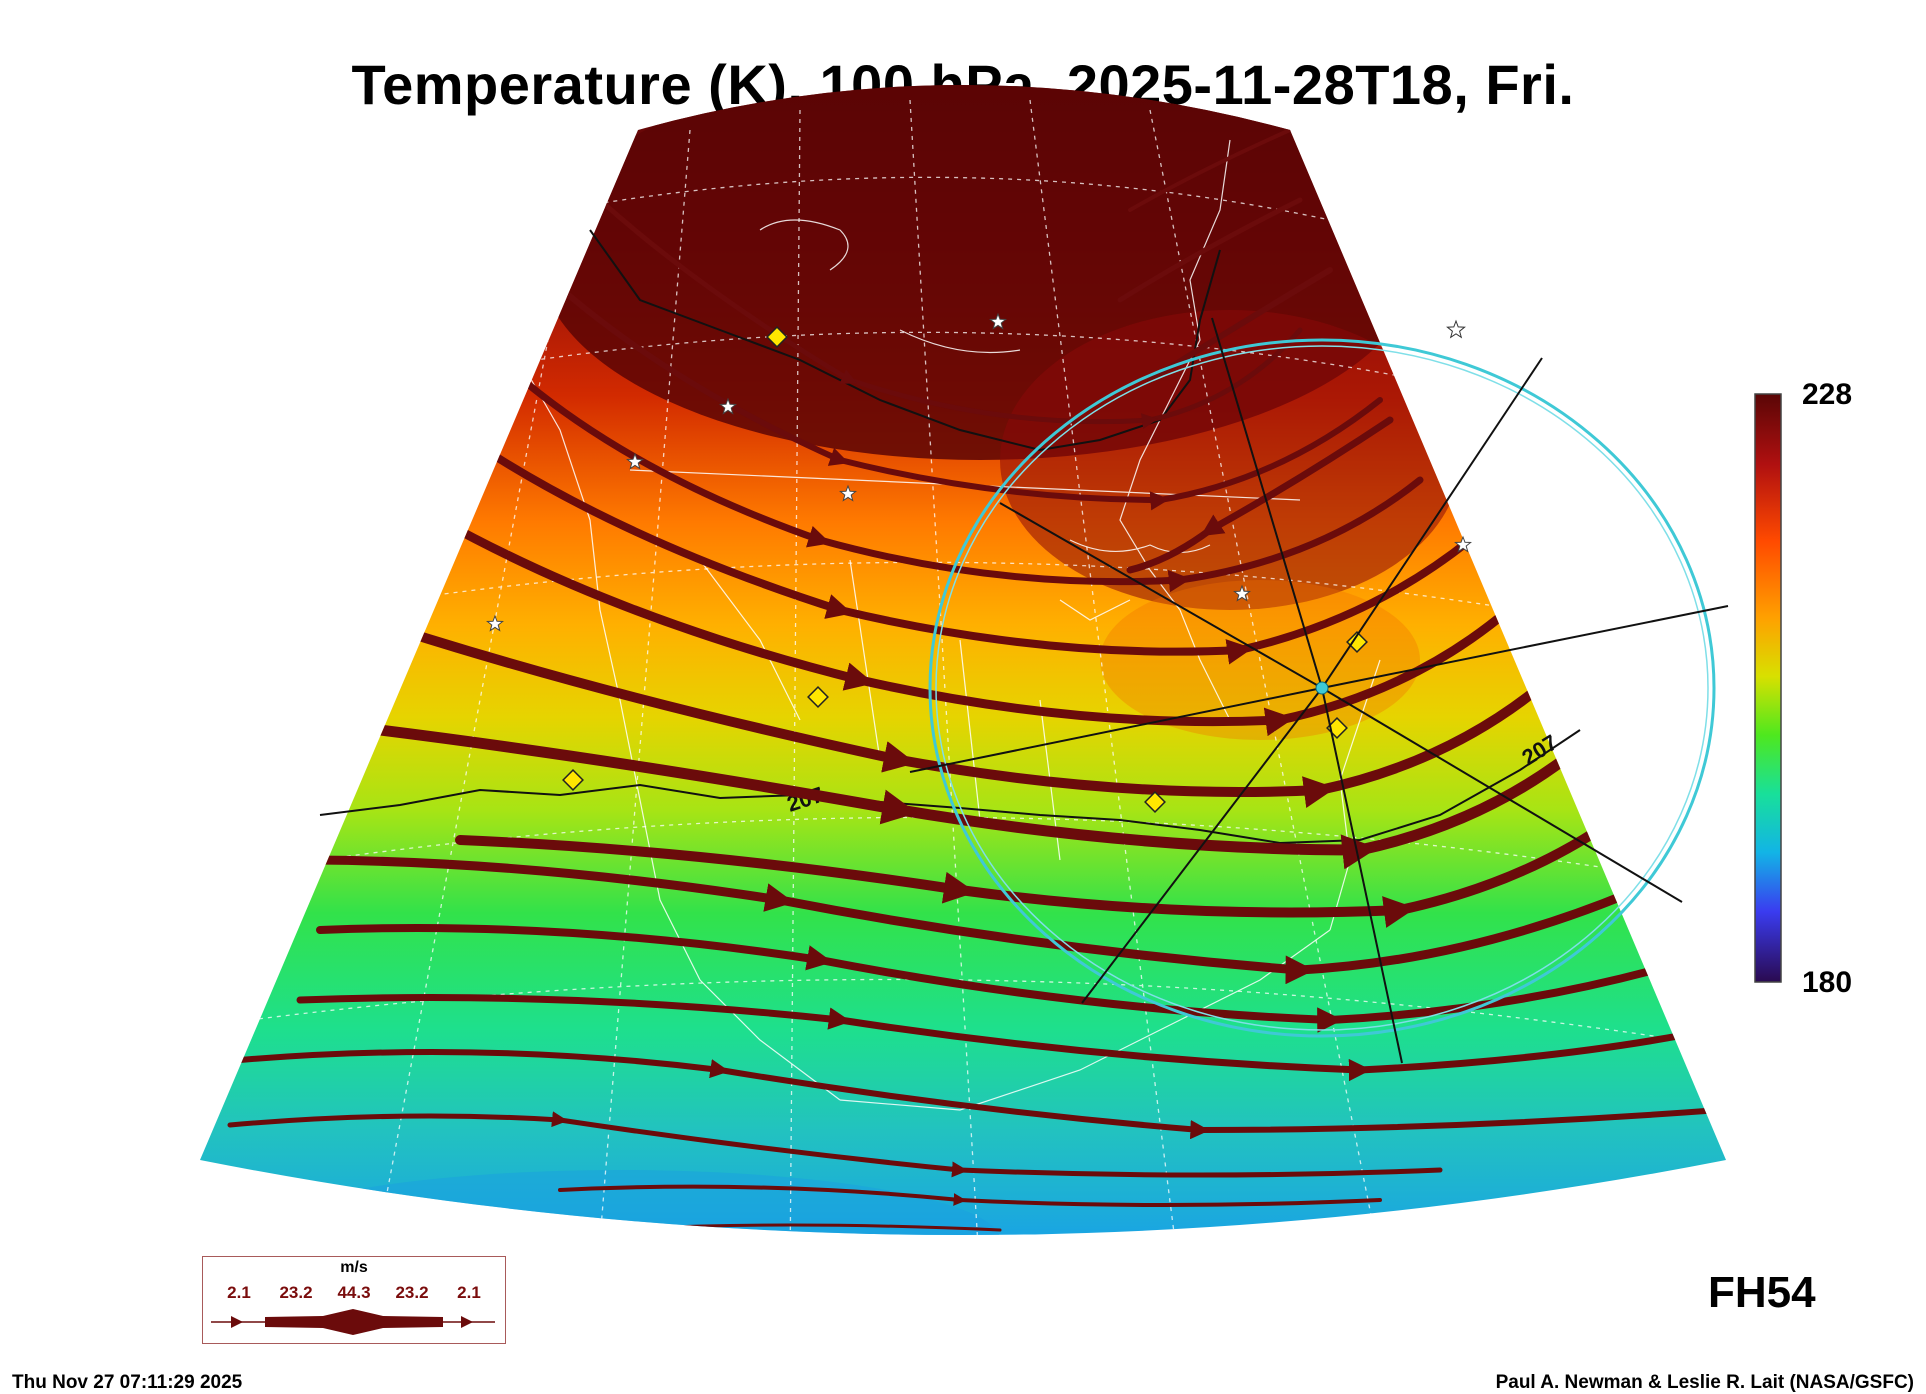 Image resolution: width=1926 pixels, height=1394 pixels. What do you see at coordinates (354, 1292) in the screenshot?
I see `wind-legend-value: 44.3` at bounding box center [354, 1292].